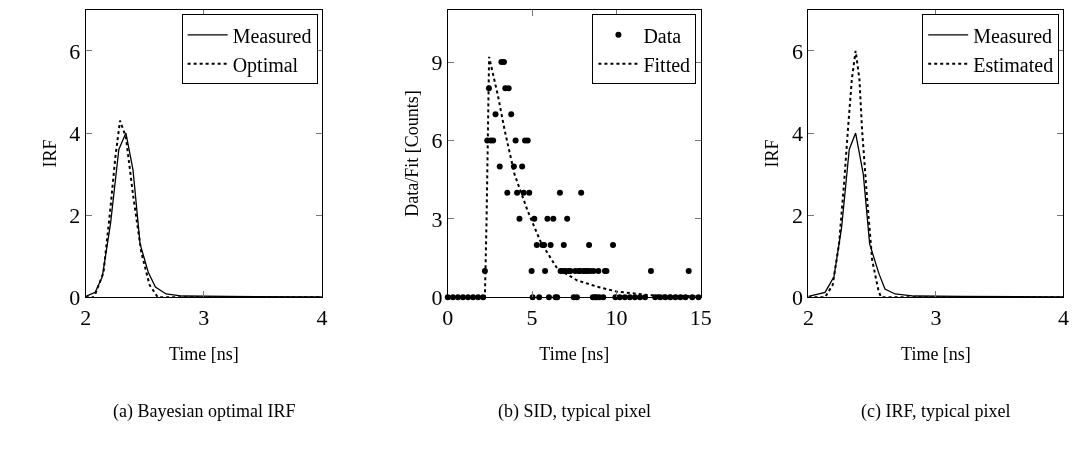 The height and width of the screenshot is (460, 1083). Describe the element at coordinates (616, 317) in the screenshot. I see `x-tick-label: 10` at that location.